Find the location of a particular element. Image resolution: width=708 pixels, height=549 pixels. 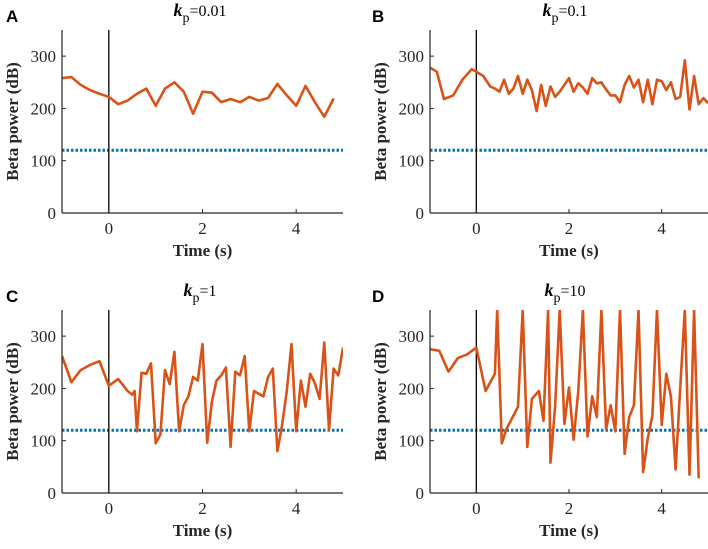

panel-letter: D is located at coordinates (378, 296).